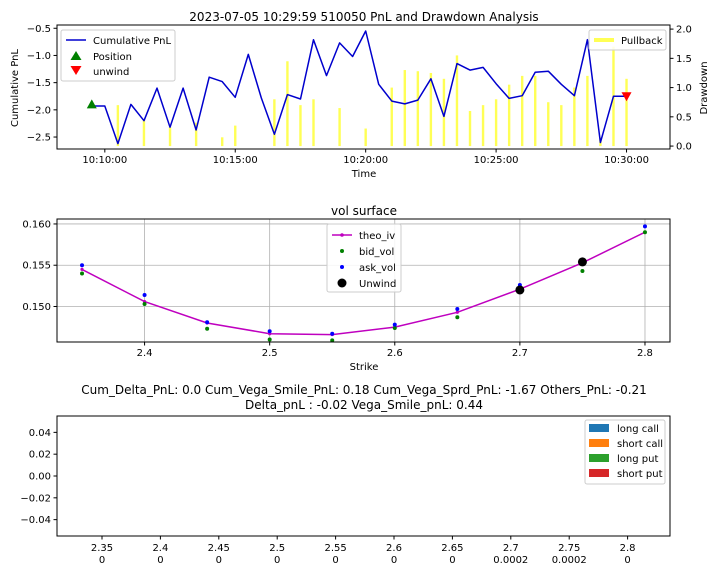  Describe the element at coordinates (91, 104) in the screenshot. I see `position-marker` at that location.